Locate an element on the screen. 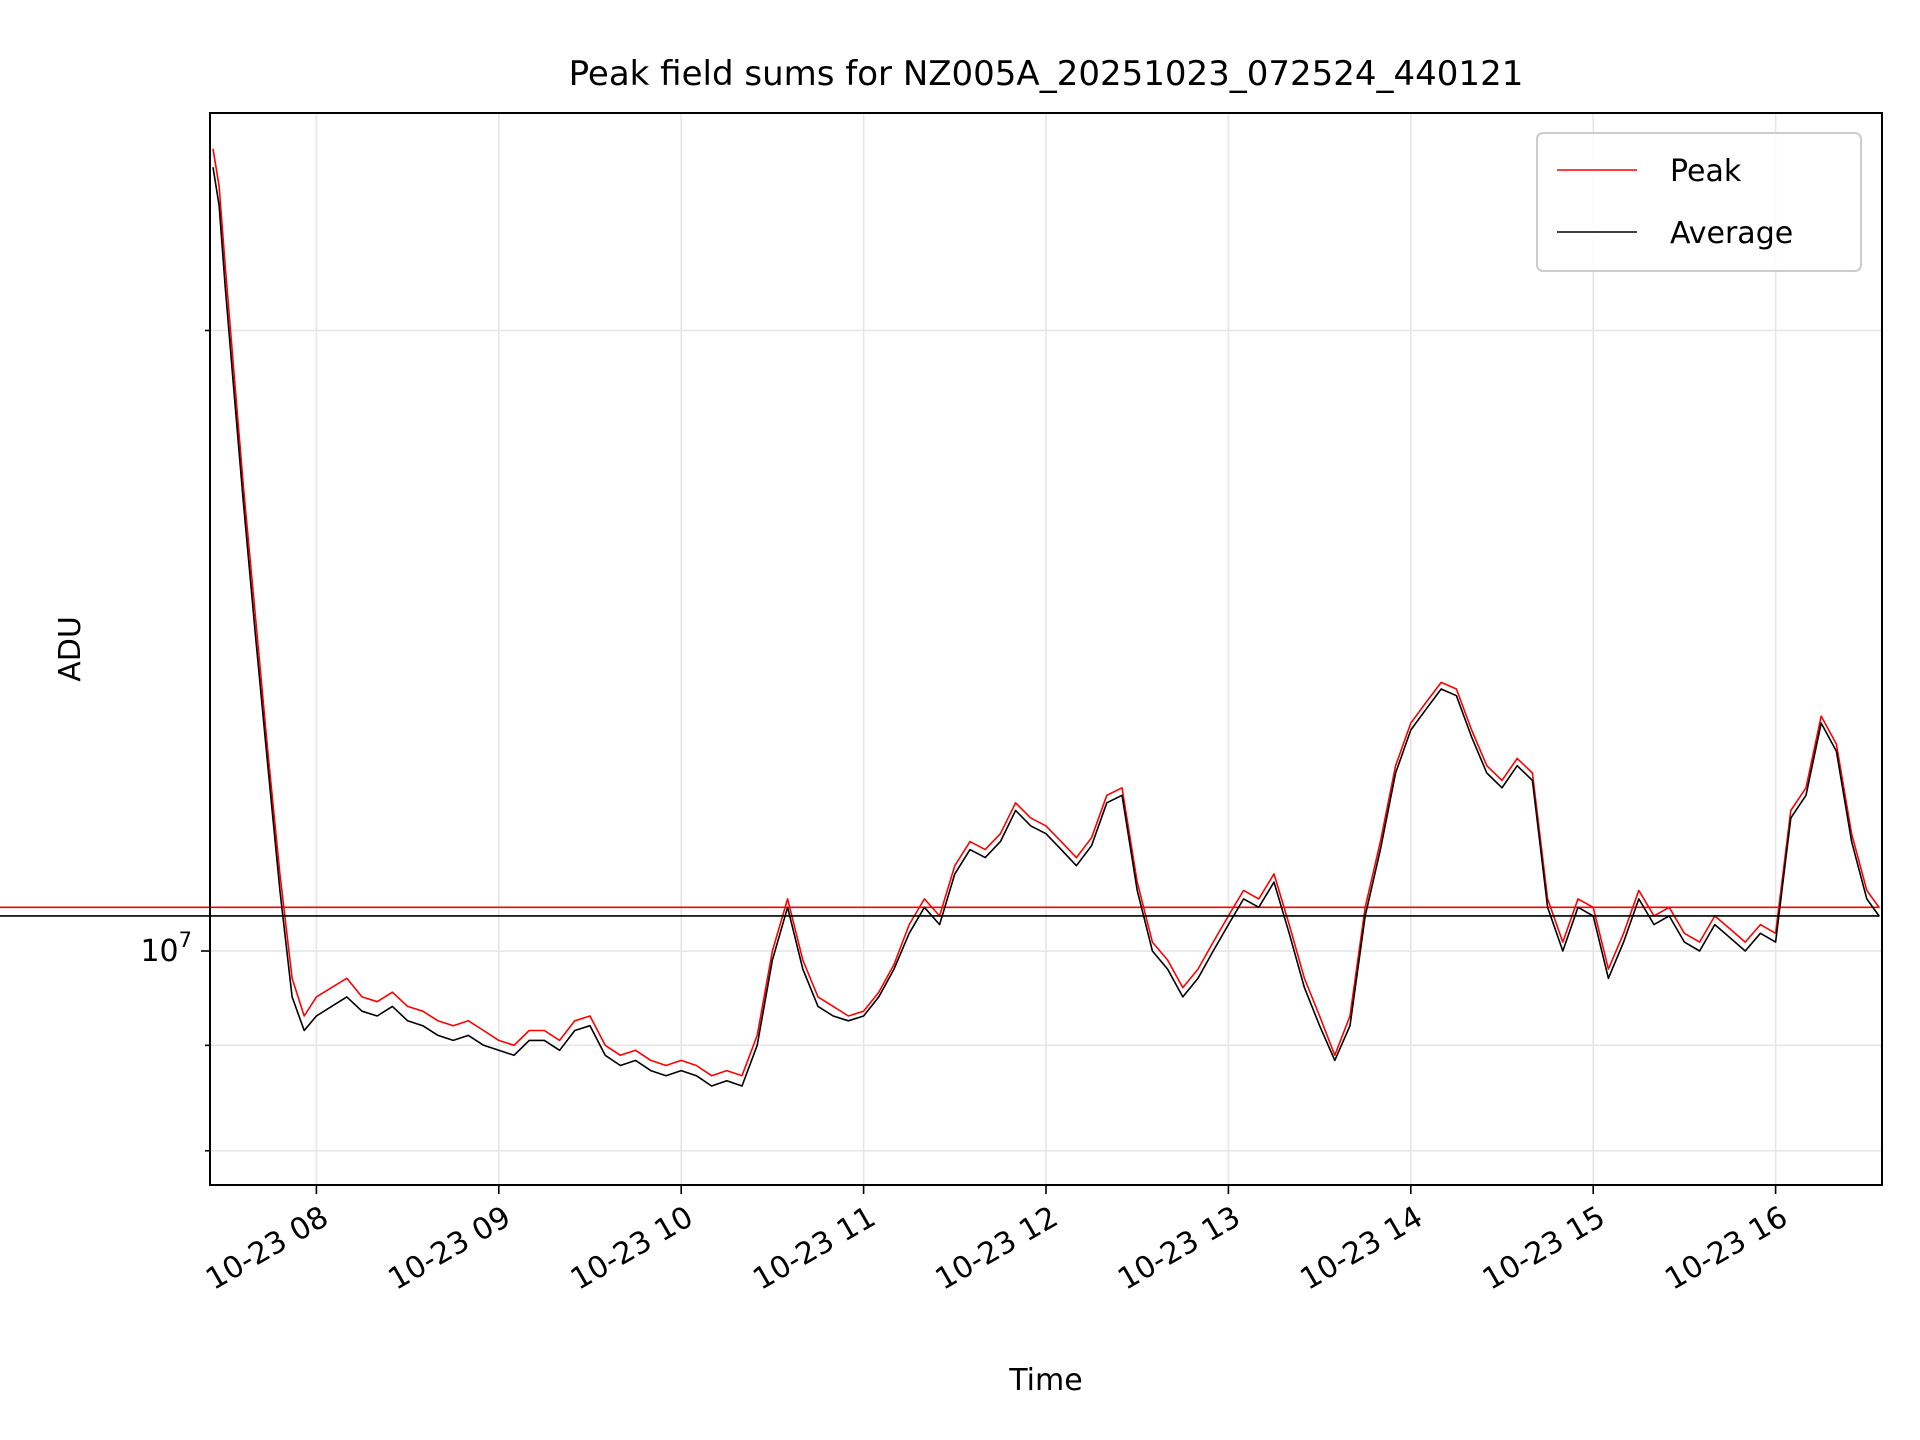 The width and height of the screenshot is (1920, 1440). y-axis-label: ADU is located at coordinates (70, 649).